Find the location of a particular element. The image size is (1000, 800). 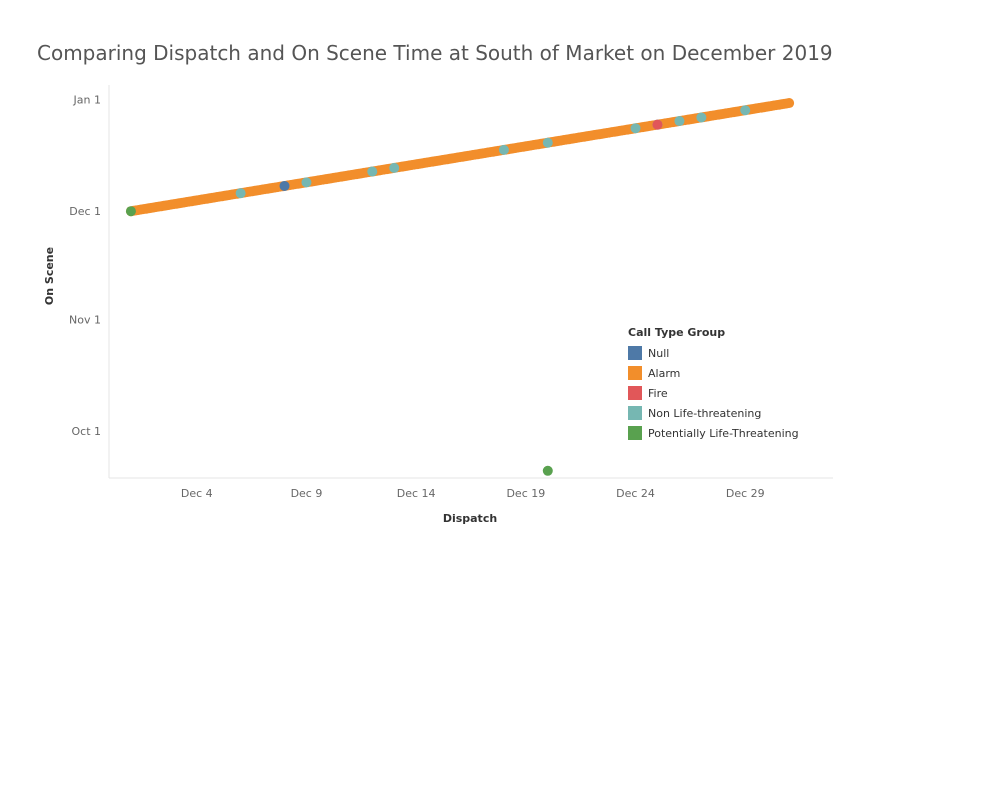

x-tick-label: Dec 29 is located at coordinates (745, 493).